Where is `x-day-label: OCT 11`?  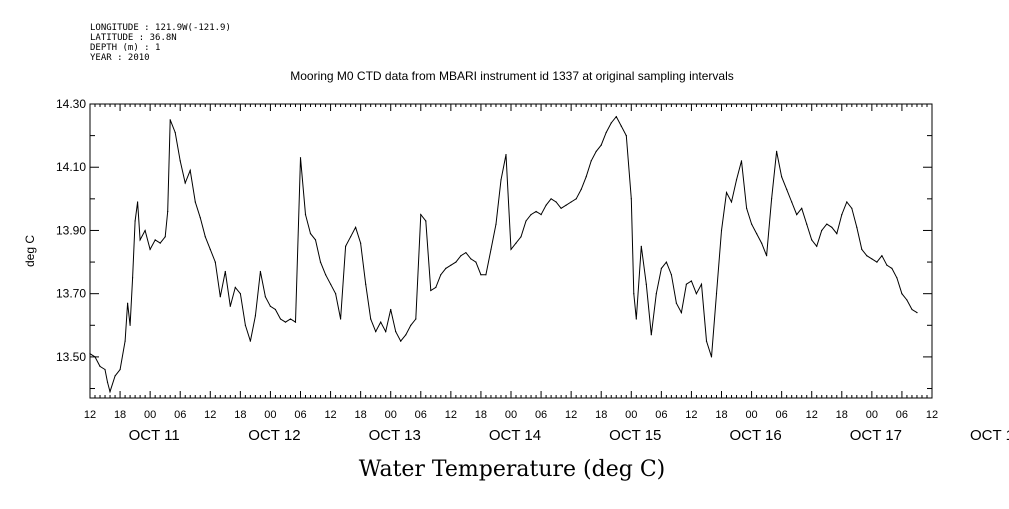
x-day-label: OCT 11 is located at coordinates (154, 435).